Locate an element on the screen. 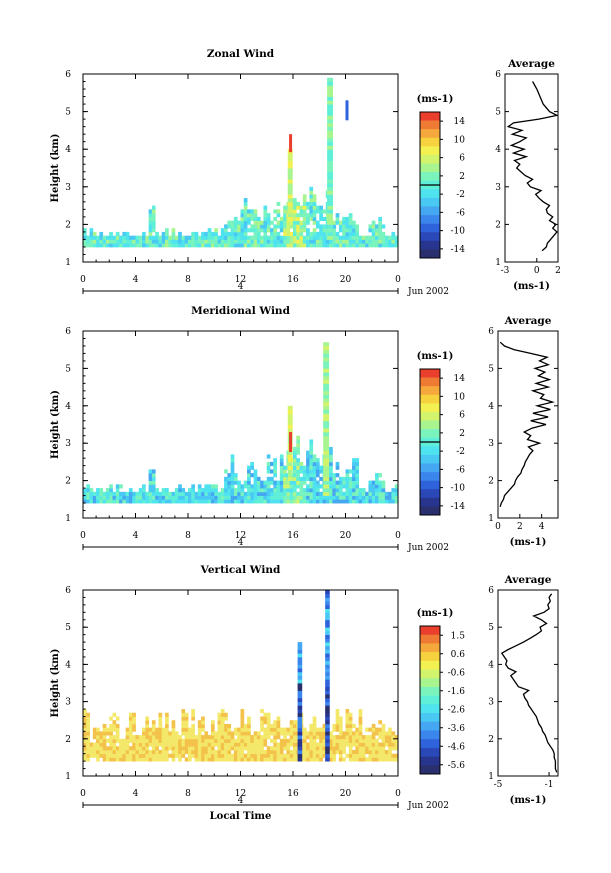 This screenshot has width=611, height=873. colorbar-label: -10 is located at coordinates (458, 232).